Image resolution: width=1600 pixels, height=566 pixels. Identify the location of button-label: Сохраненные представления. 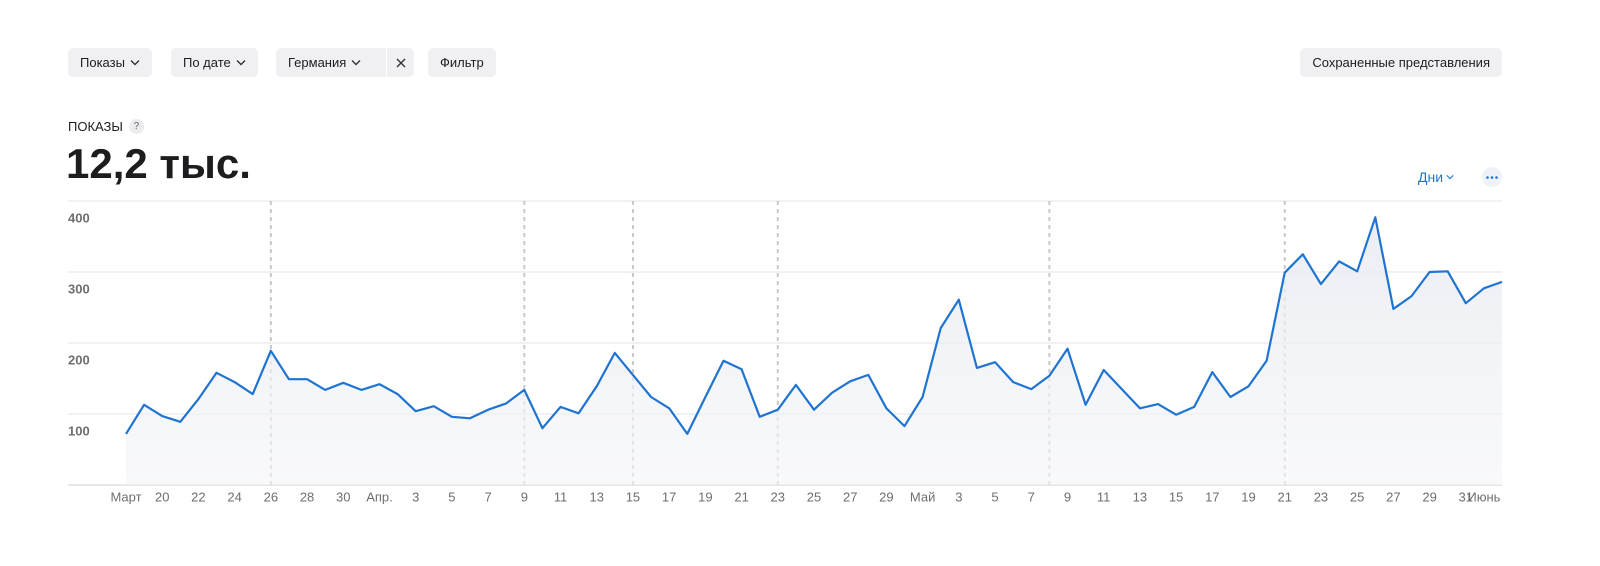
(1401, 62).